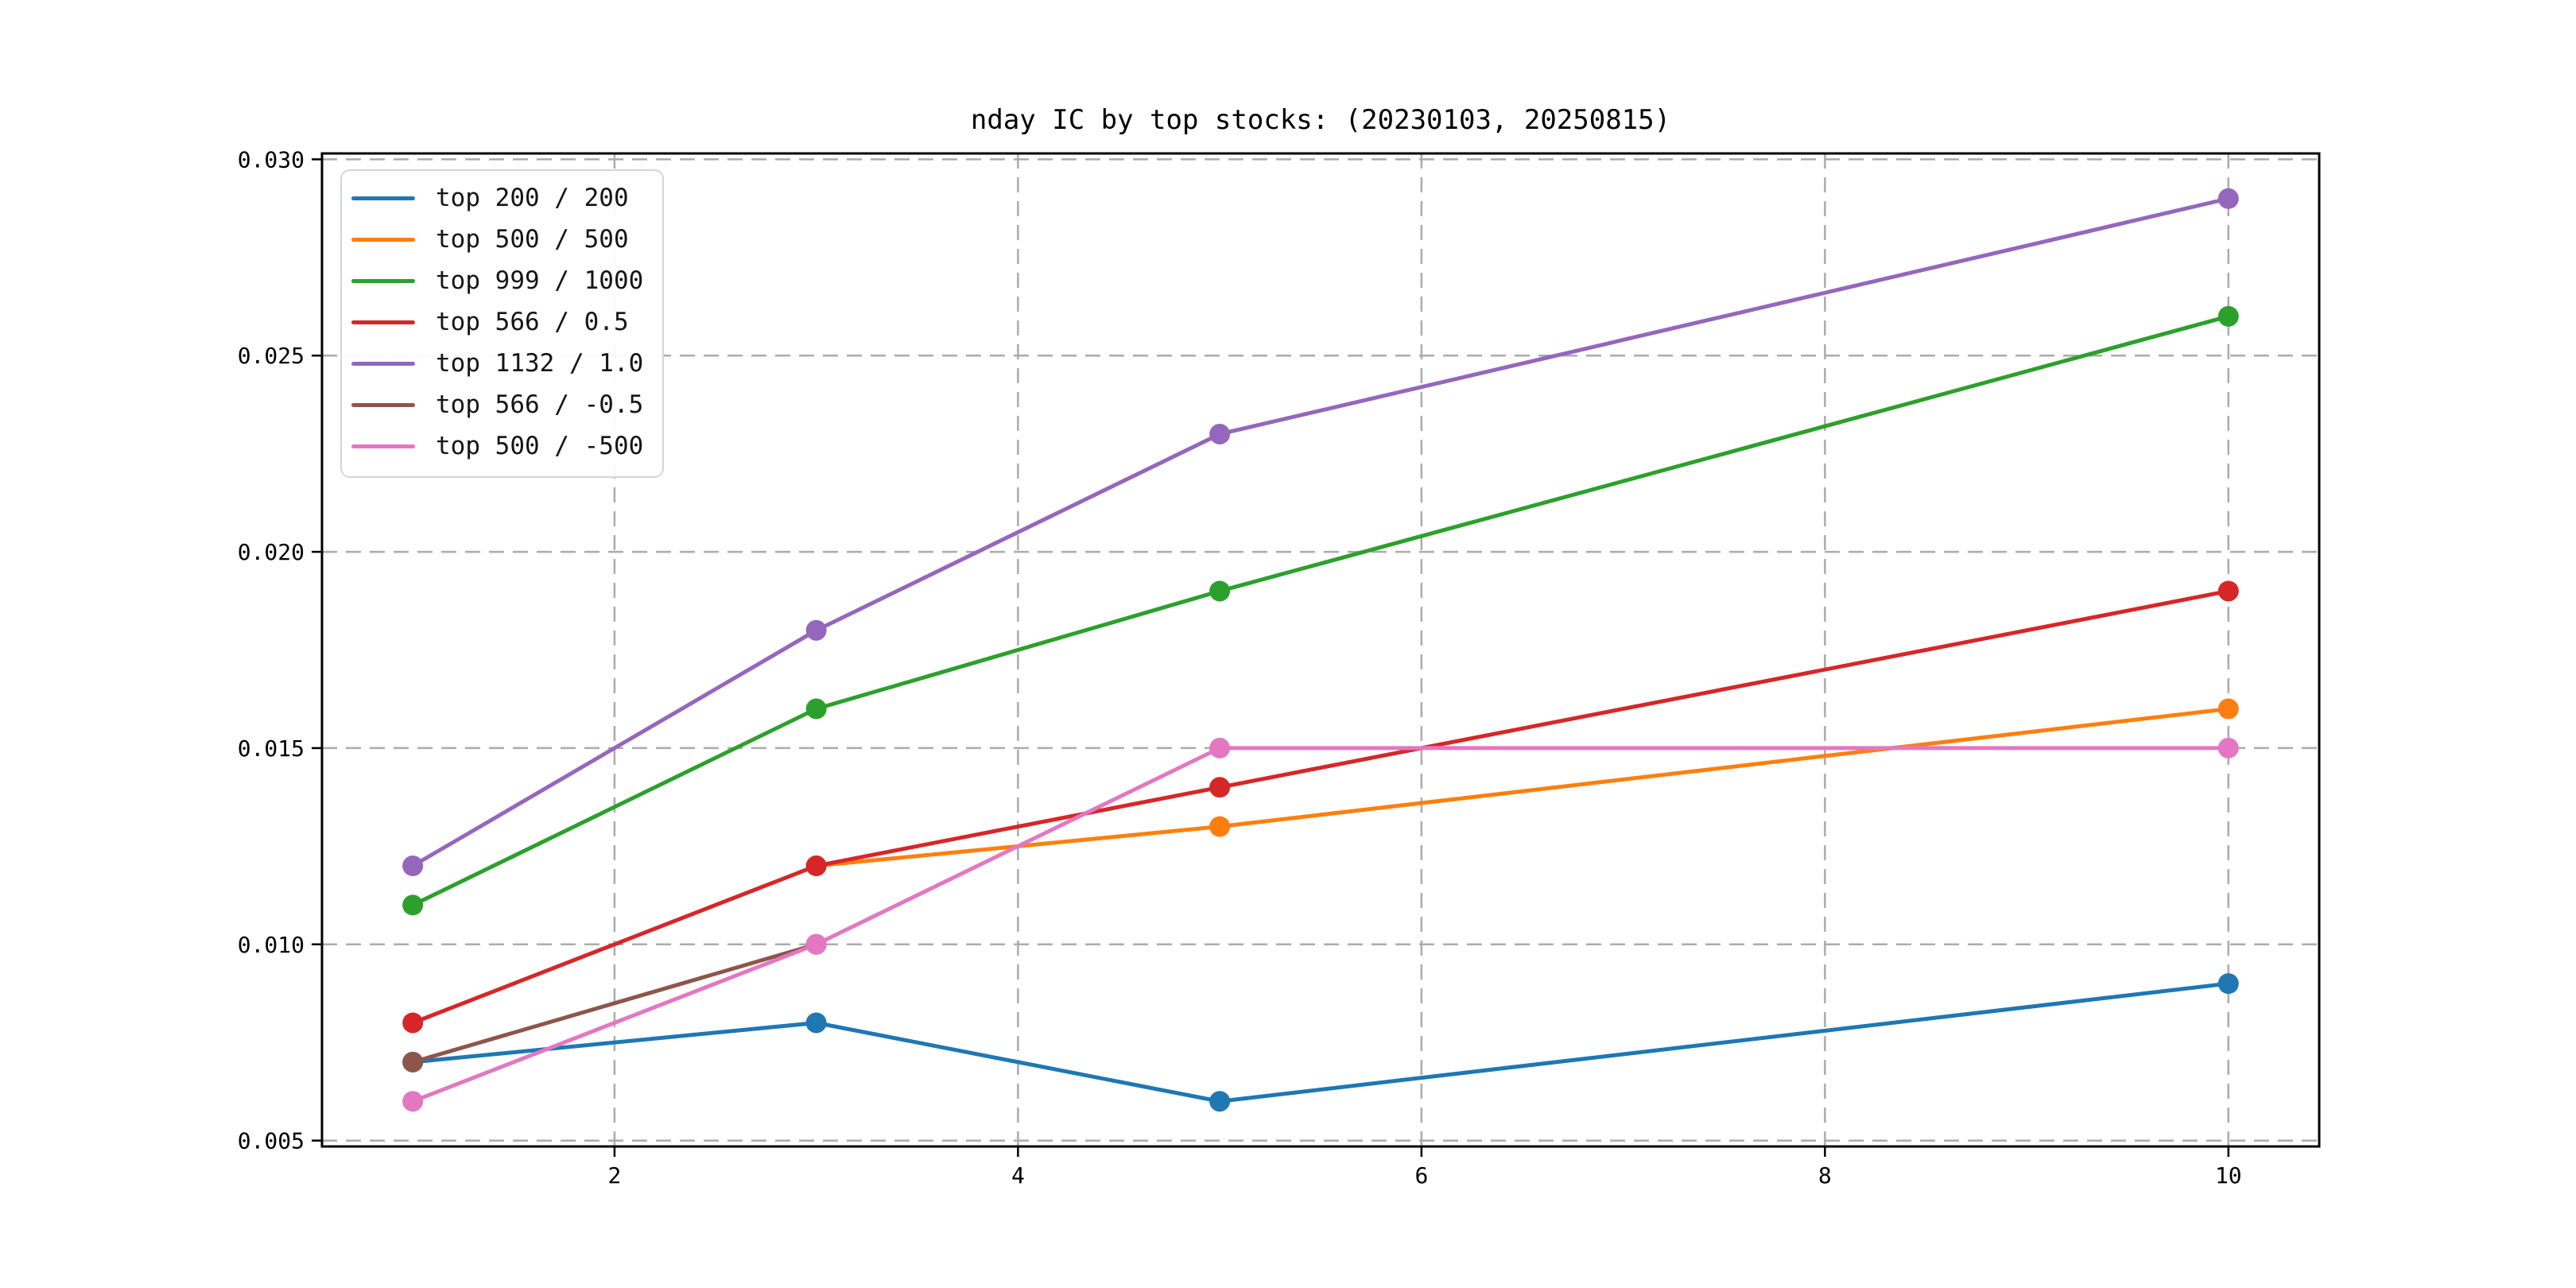  Describe the element at coordinates (532, 322) in the screenshot. I see `legend-label: top 566 / 0.5` at that location.